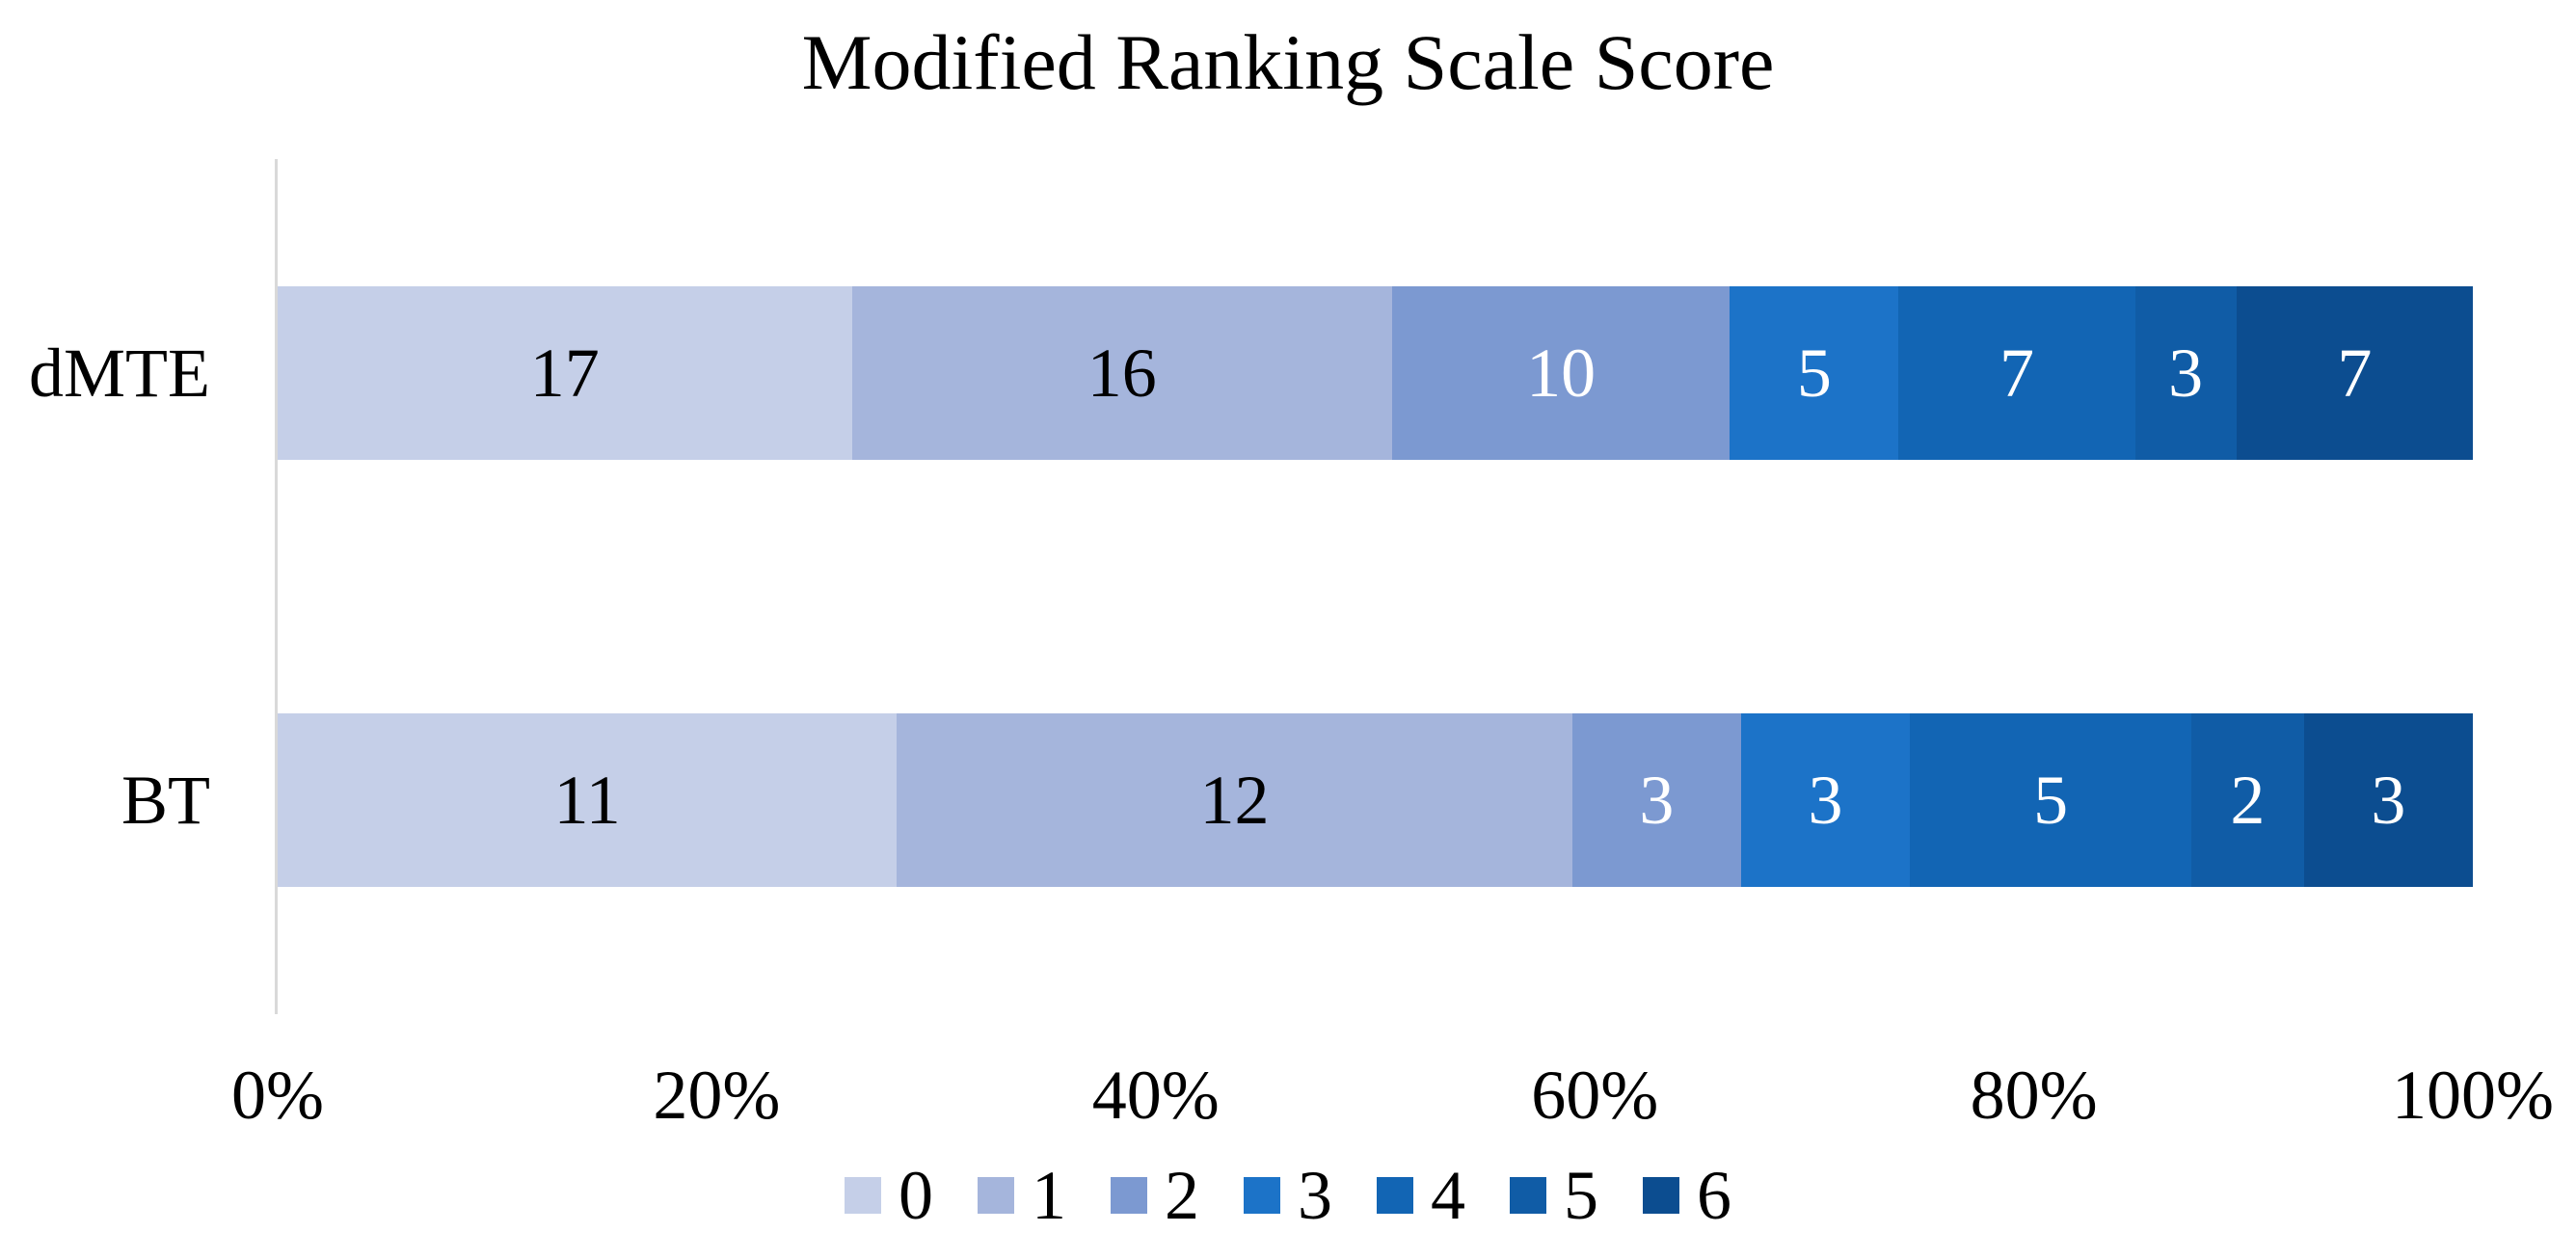  What do you see at coordinates (1182, 1194) in the screenshot?
I see `legend-label: 2` at bounding box center [1182, 1194].